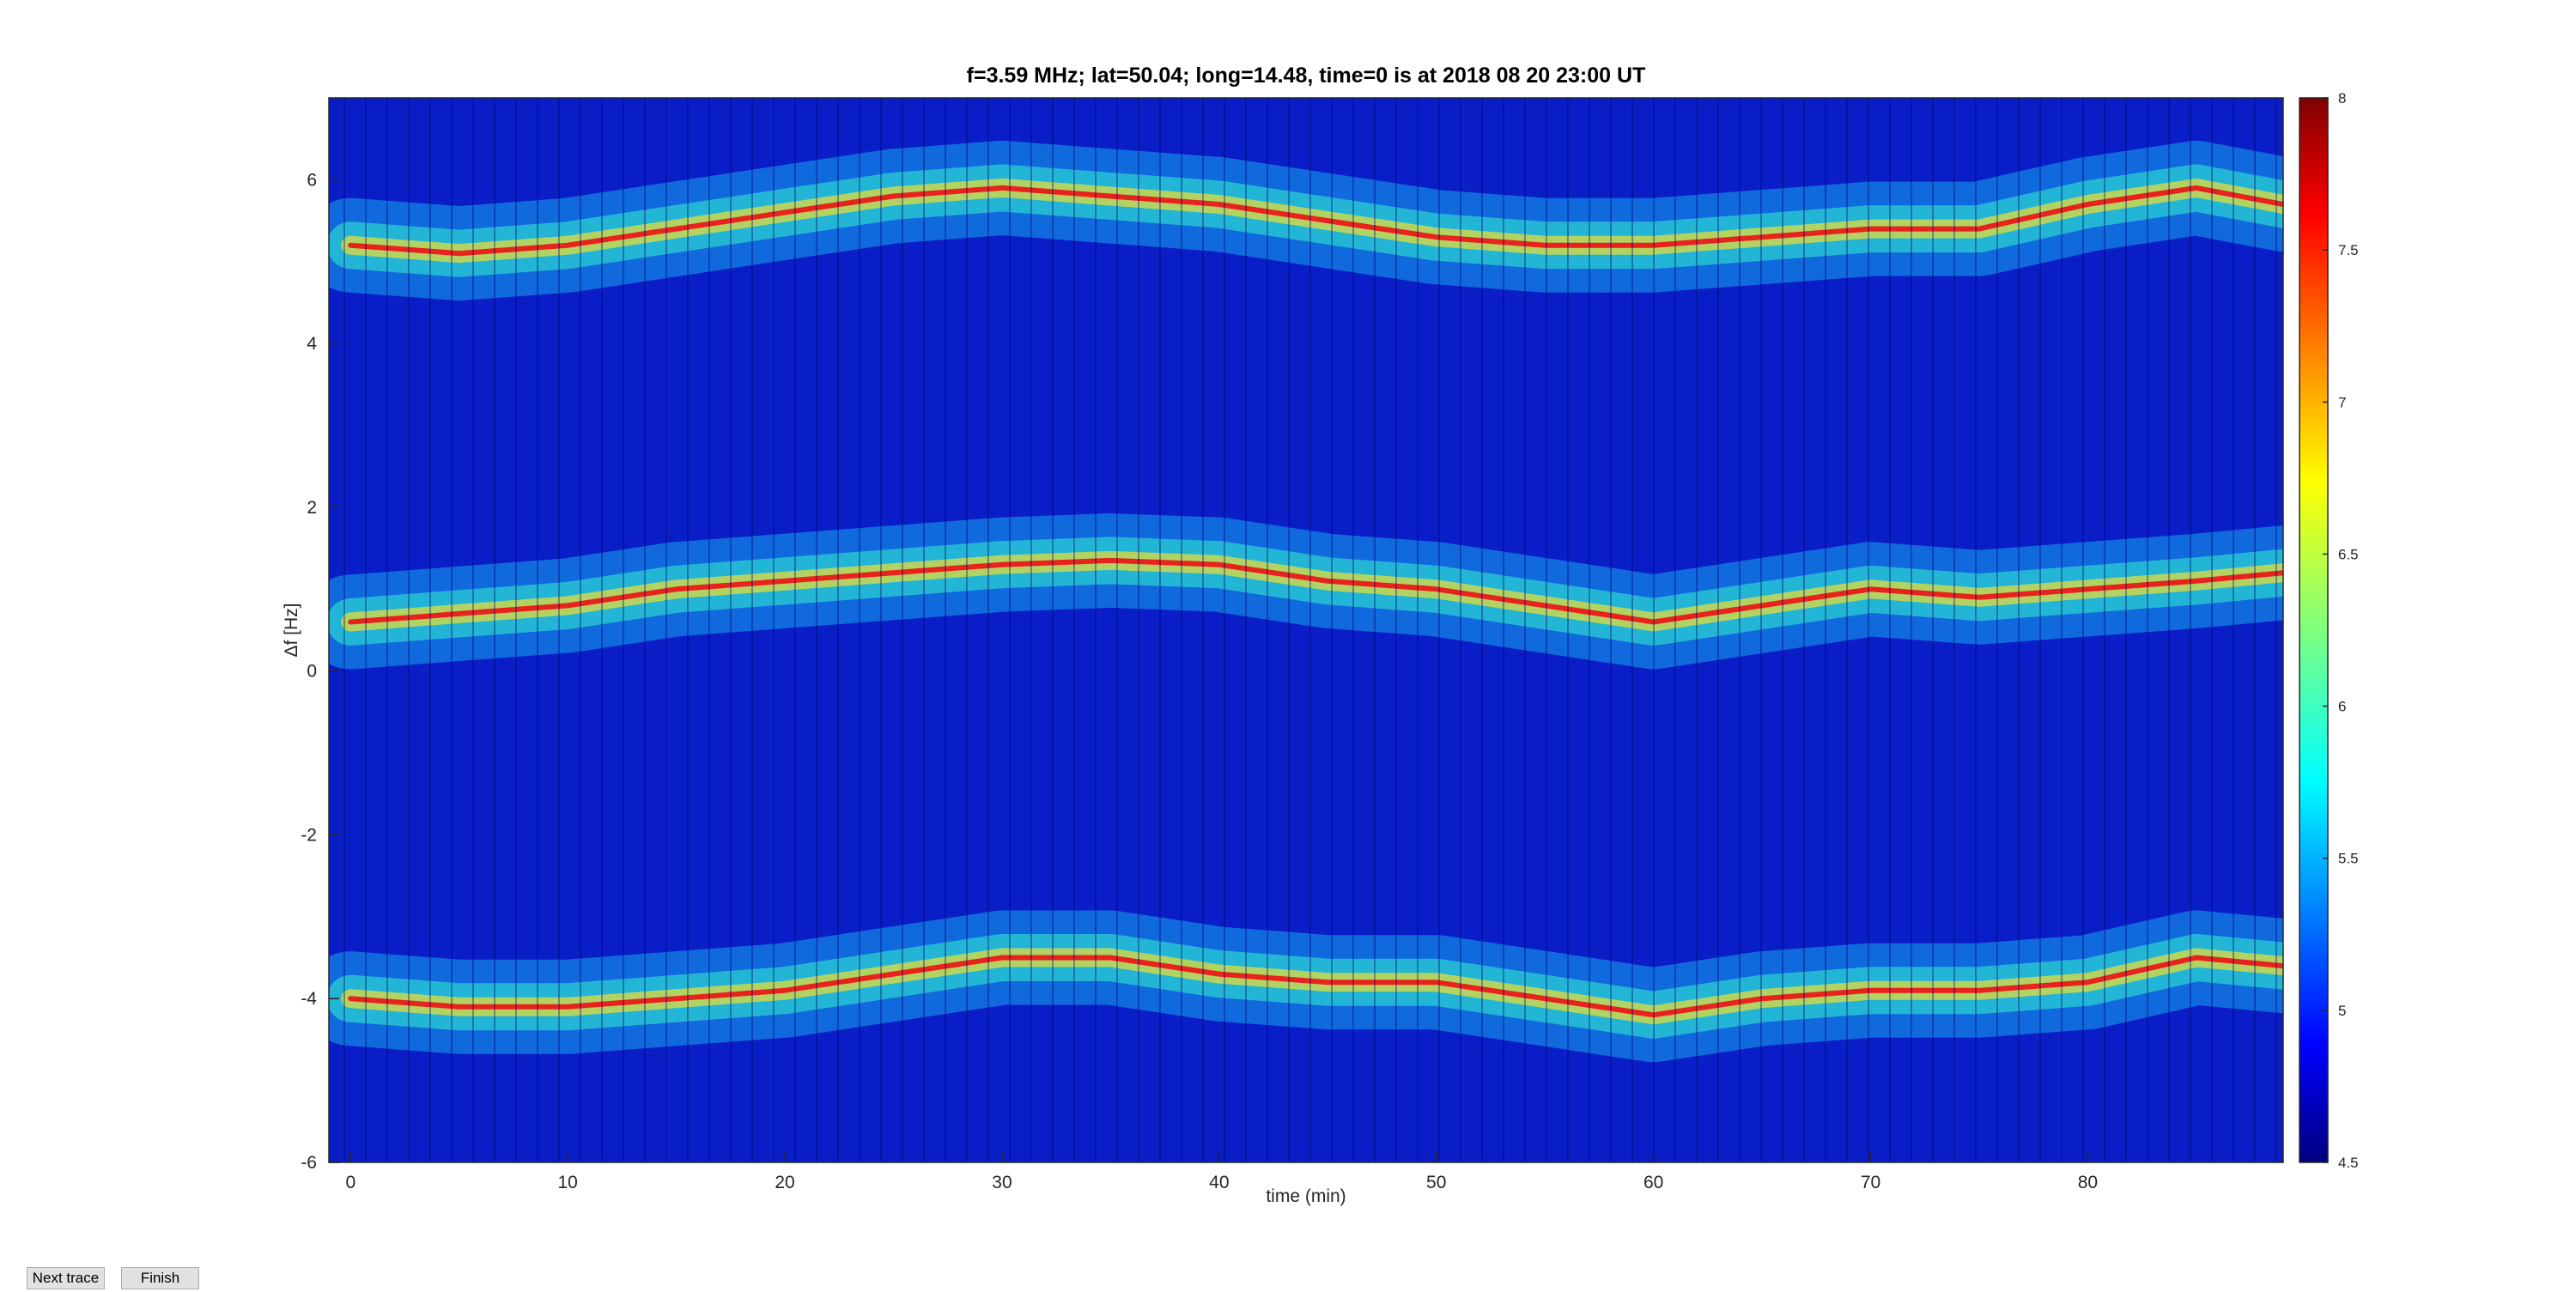 The height and width of the screenshot is (1292, 2576). What do you see at coordinates (1436, 1182) in the screenshot?
I see `x-tick-label: 50` at bounding box center [1436, 1182].